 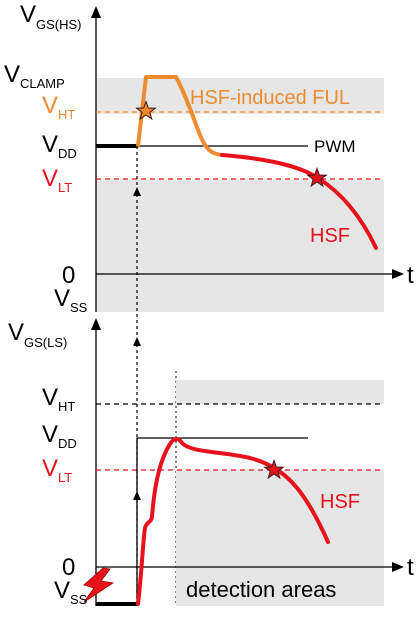 What do you see at coordinates (58, 107) in the screenshot?
I see `top-vht-label: VHT` at bounding box center [58, 107].